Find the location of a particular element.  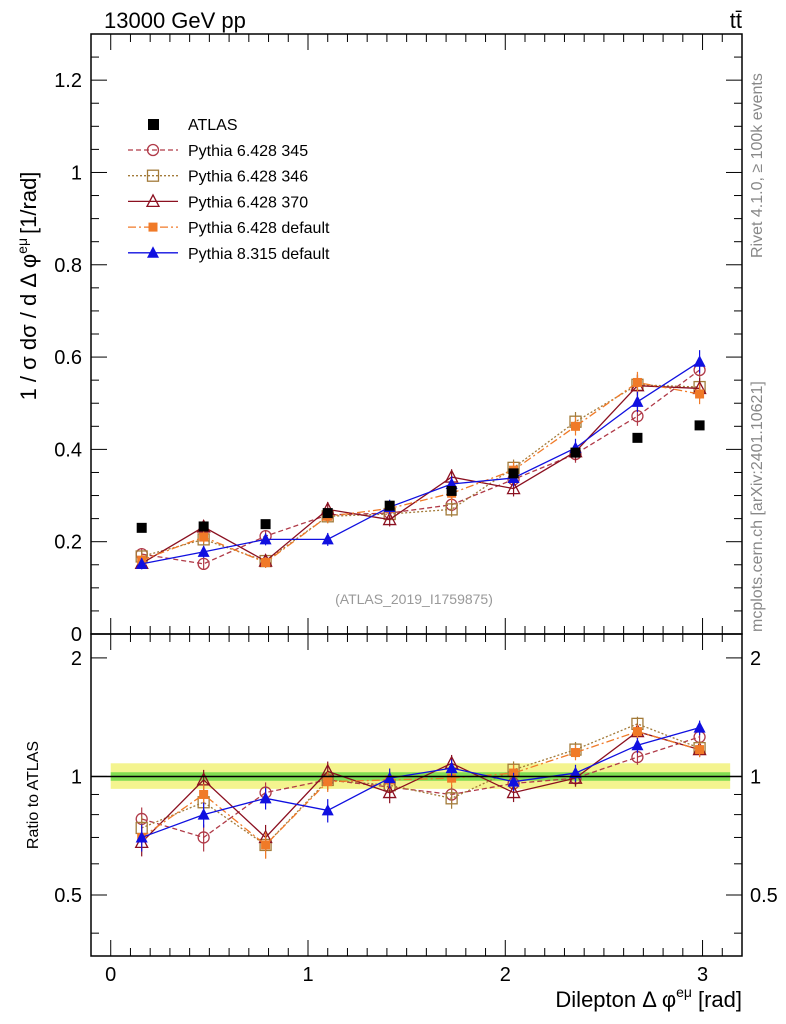

ratio-y-tick-label-right: 1 is located at coordinates (755, 777).